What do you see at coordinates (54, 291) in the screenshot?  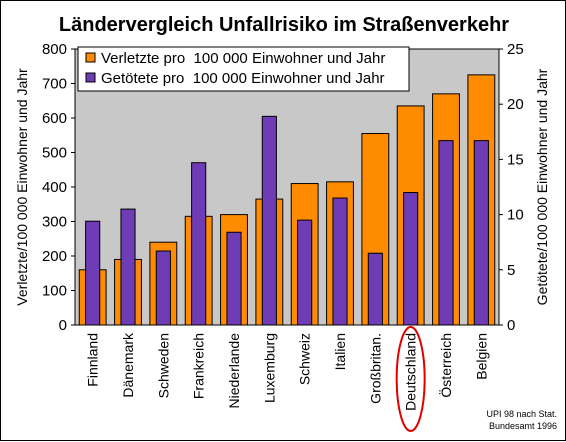 I see `left-tick-label: 100` at bounding box center [54, 291].